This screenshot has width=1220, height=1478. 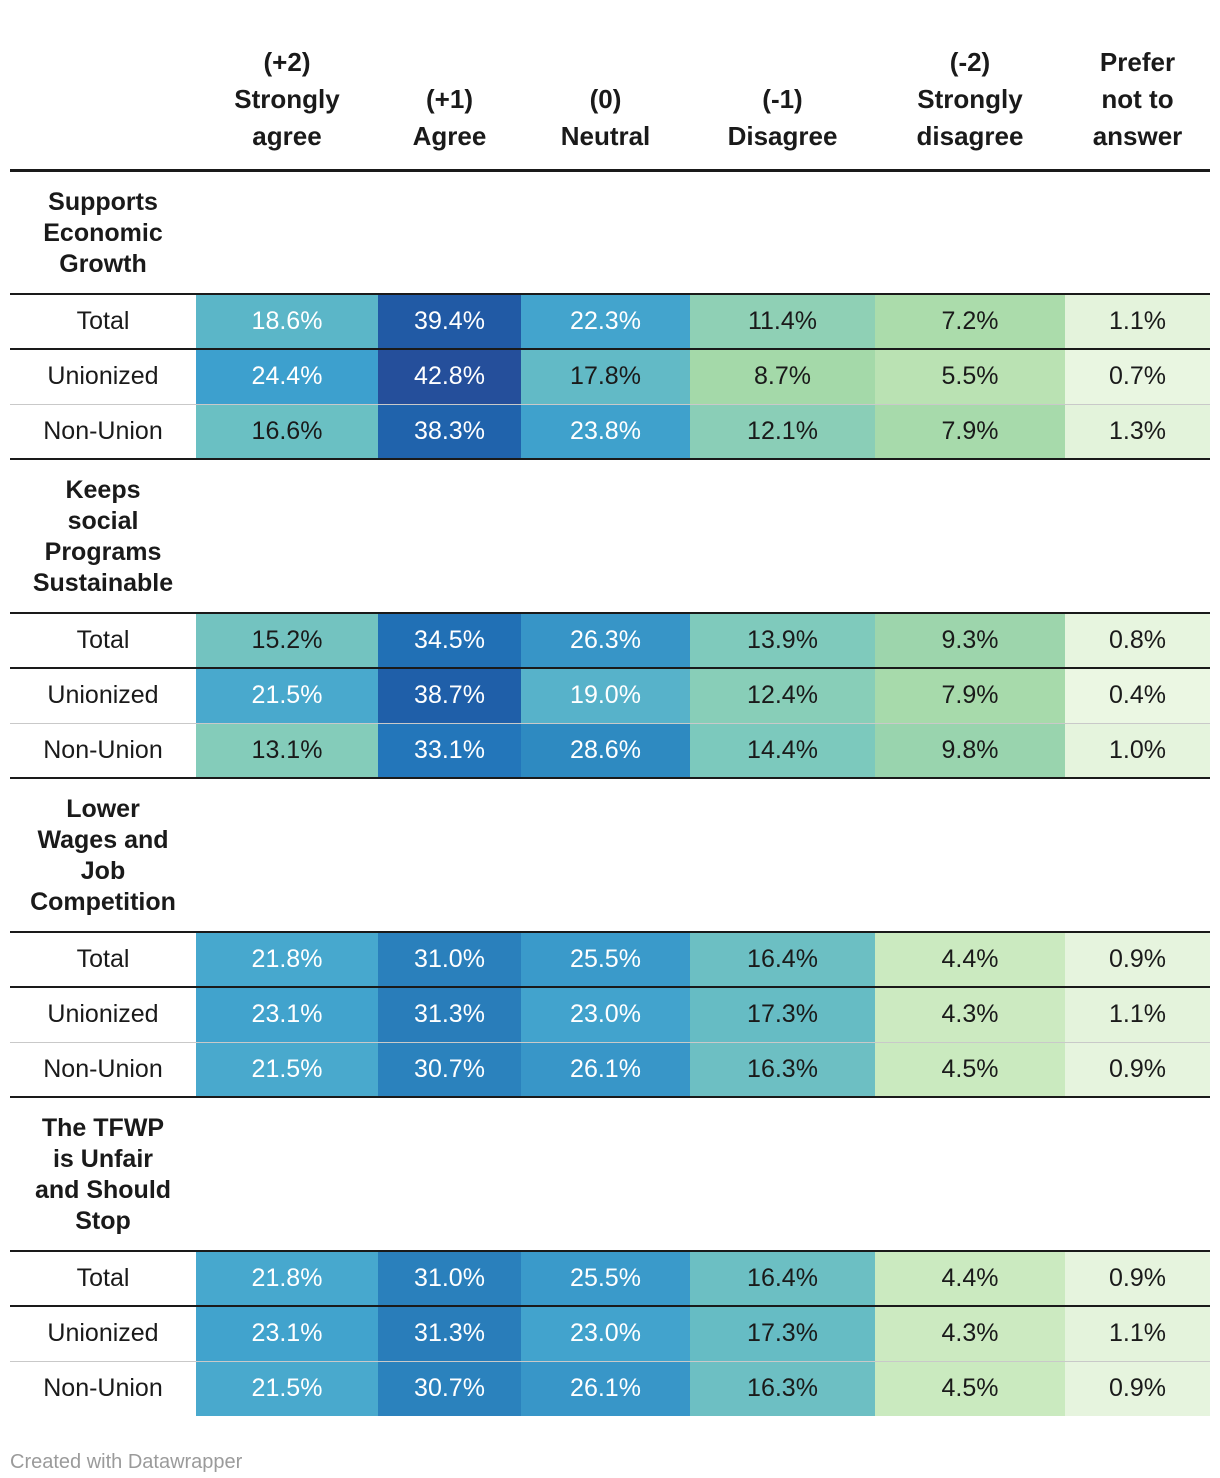 I want to click on heatmap-cell: 0.4%, so click(x=1137, y=696).